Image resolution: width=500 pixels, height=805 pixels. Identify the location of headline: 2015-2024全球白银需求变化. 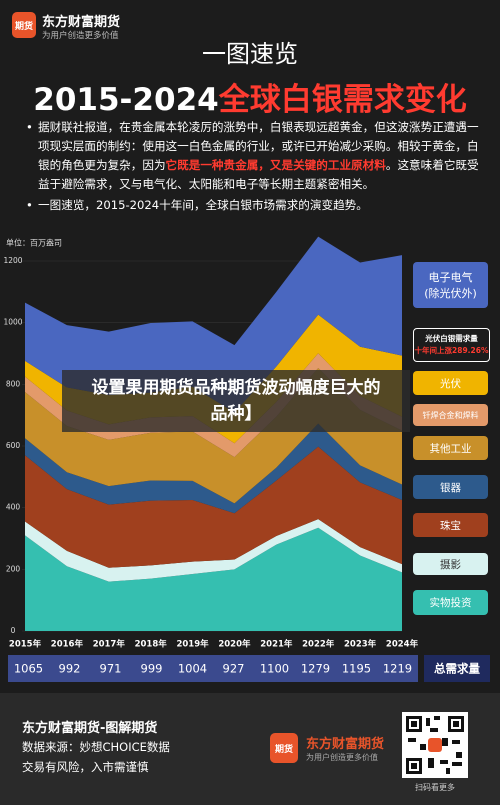
(250, 96).